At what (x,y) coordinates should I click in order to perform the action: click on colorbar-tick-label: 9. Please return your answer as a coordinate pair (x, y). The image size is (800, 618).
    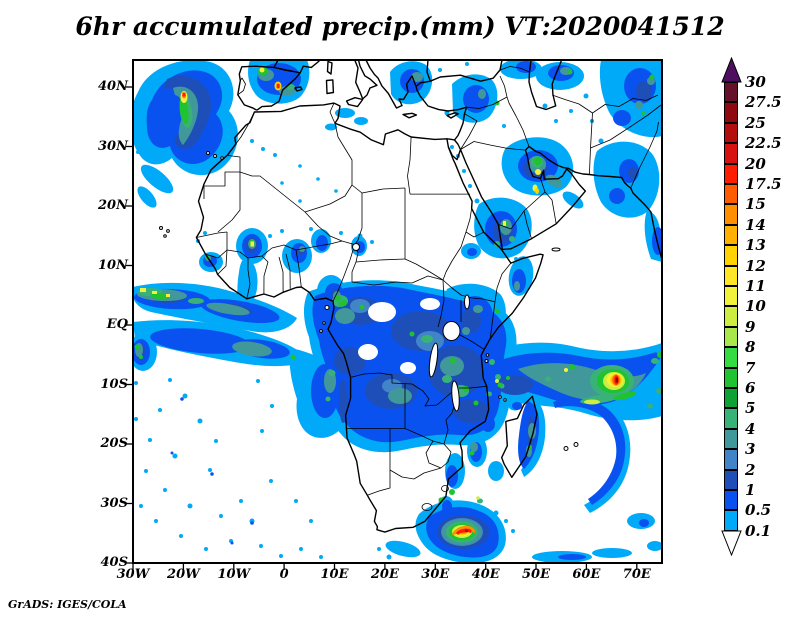
    Looking at the image, I should click on (750, 326).